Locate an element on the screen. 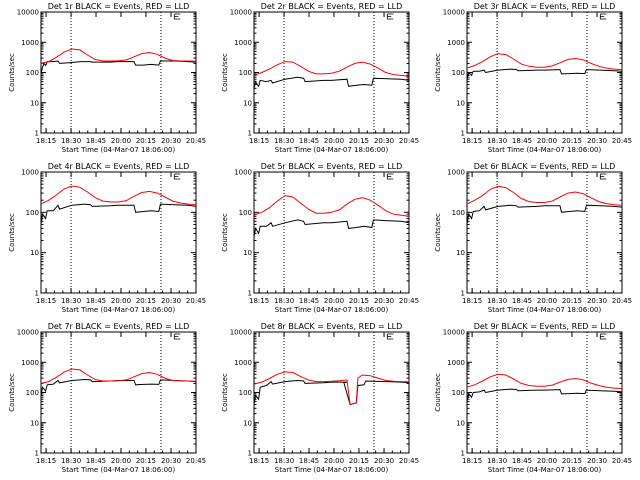 The height and width of the screenshot is (480, 640). chart-title: Det 9r BLACK = Events, RED = LLD is located at coordinates (545, 326).